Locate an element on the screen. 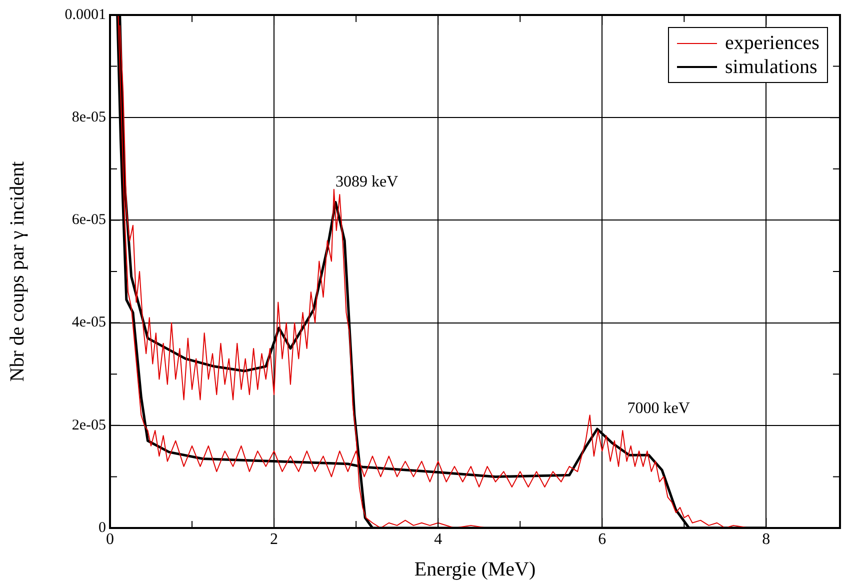 This screenshot has height=582, width=842. y-tick-label: 4e-05 is located at coordinates (89, 322).